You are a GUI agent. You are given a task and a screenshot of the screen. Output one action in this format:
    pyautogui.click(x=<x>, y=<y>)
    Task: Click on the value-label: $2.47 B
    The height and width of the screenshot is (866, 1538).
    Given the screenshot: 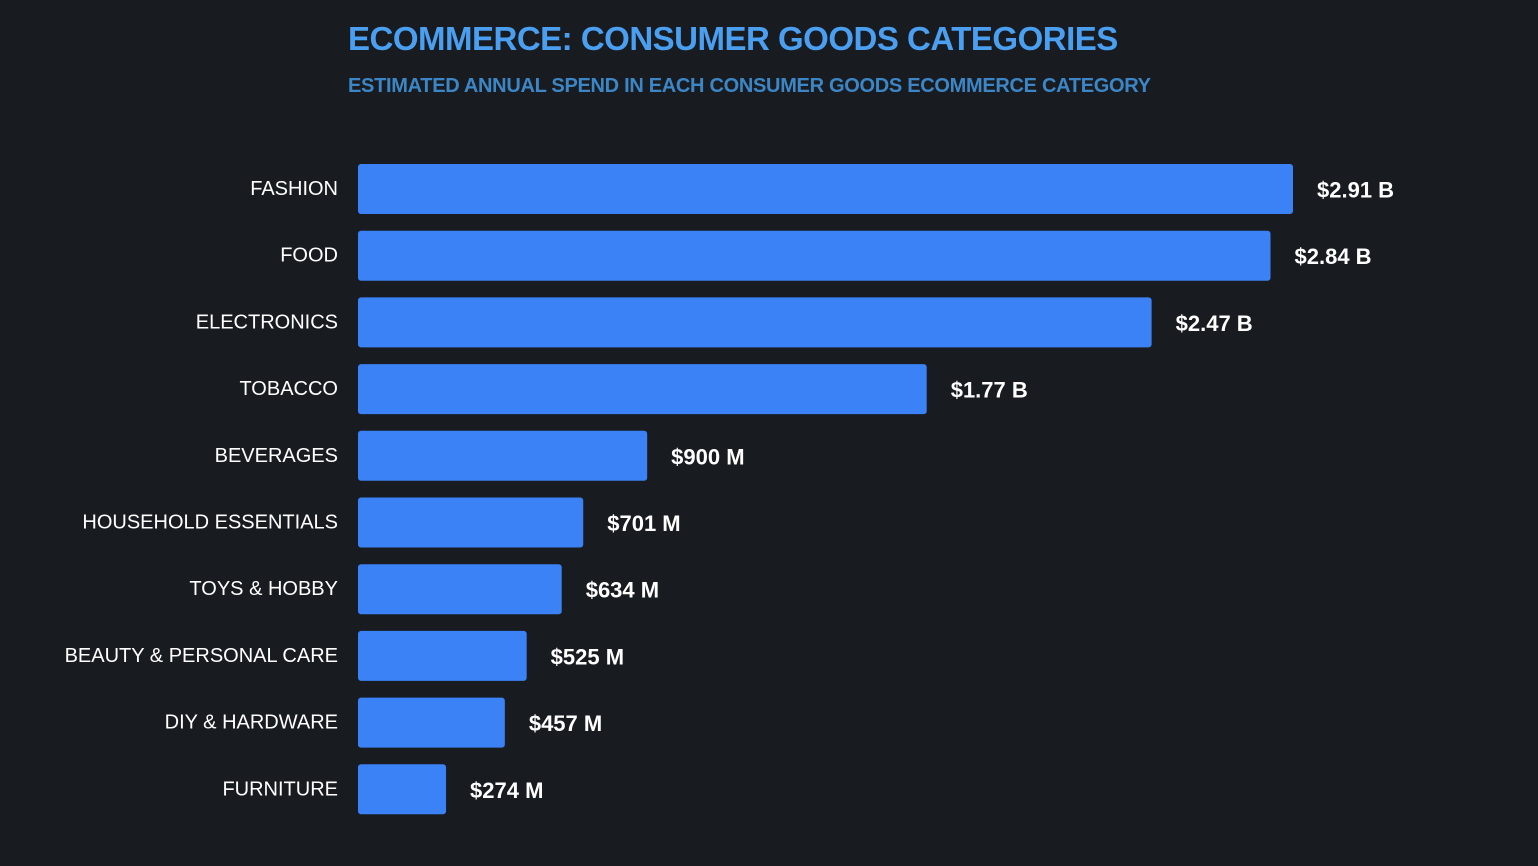 What is the action you would take?
    pyautogui.click(x=1214, y=323)
    